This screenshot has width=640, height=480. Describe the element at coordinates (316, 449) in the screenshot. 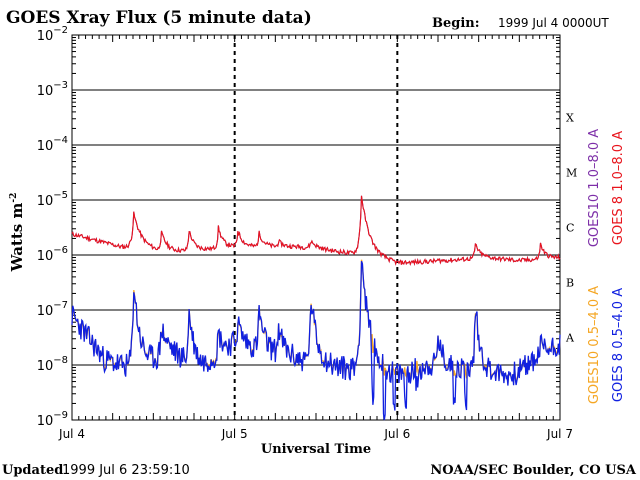

I see `x-axis-label: Universal Time` at that location.